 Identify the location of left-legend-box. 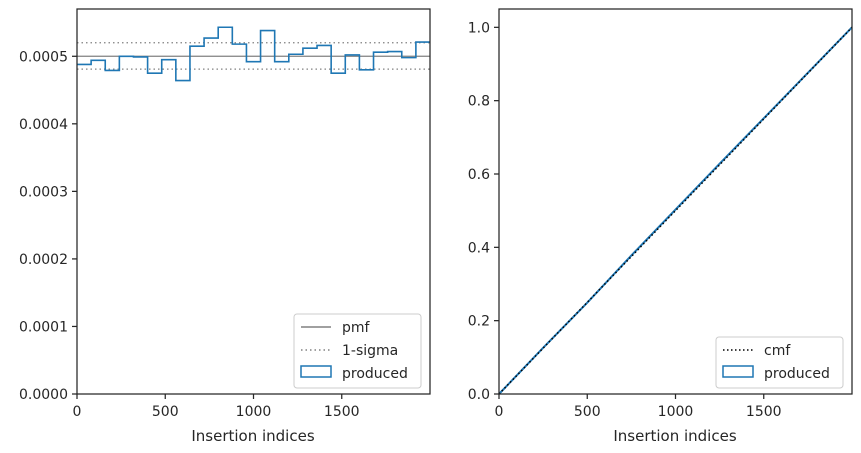
(357, 351).